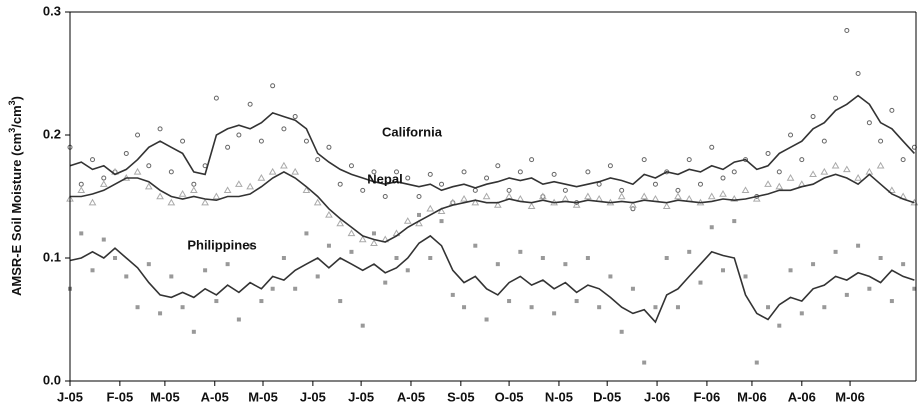 The width and height of the screenshot is (918, 413). Describe the element at coordinates (165, 396) in the screenshot. I see `x-tick-label: M-05` at that location.